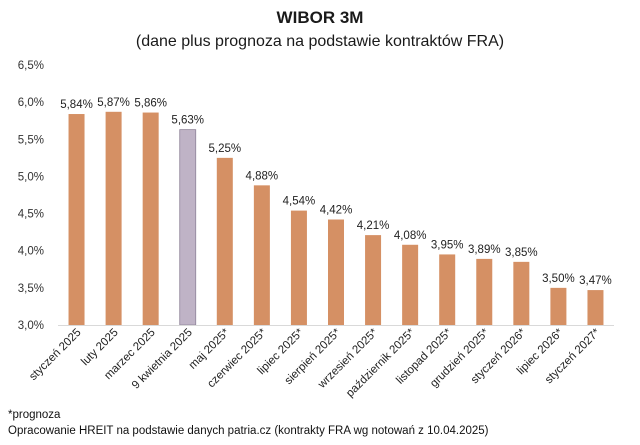  Describe the element at coordinates (373, 226) in the screenshot. I see `data-label: 4,21%` at that location.